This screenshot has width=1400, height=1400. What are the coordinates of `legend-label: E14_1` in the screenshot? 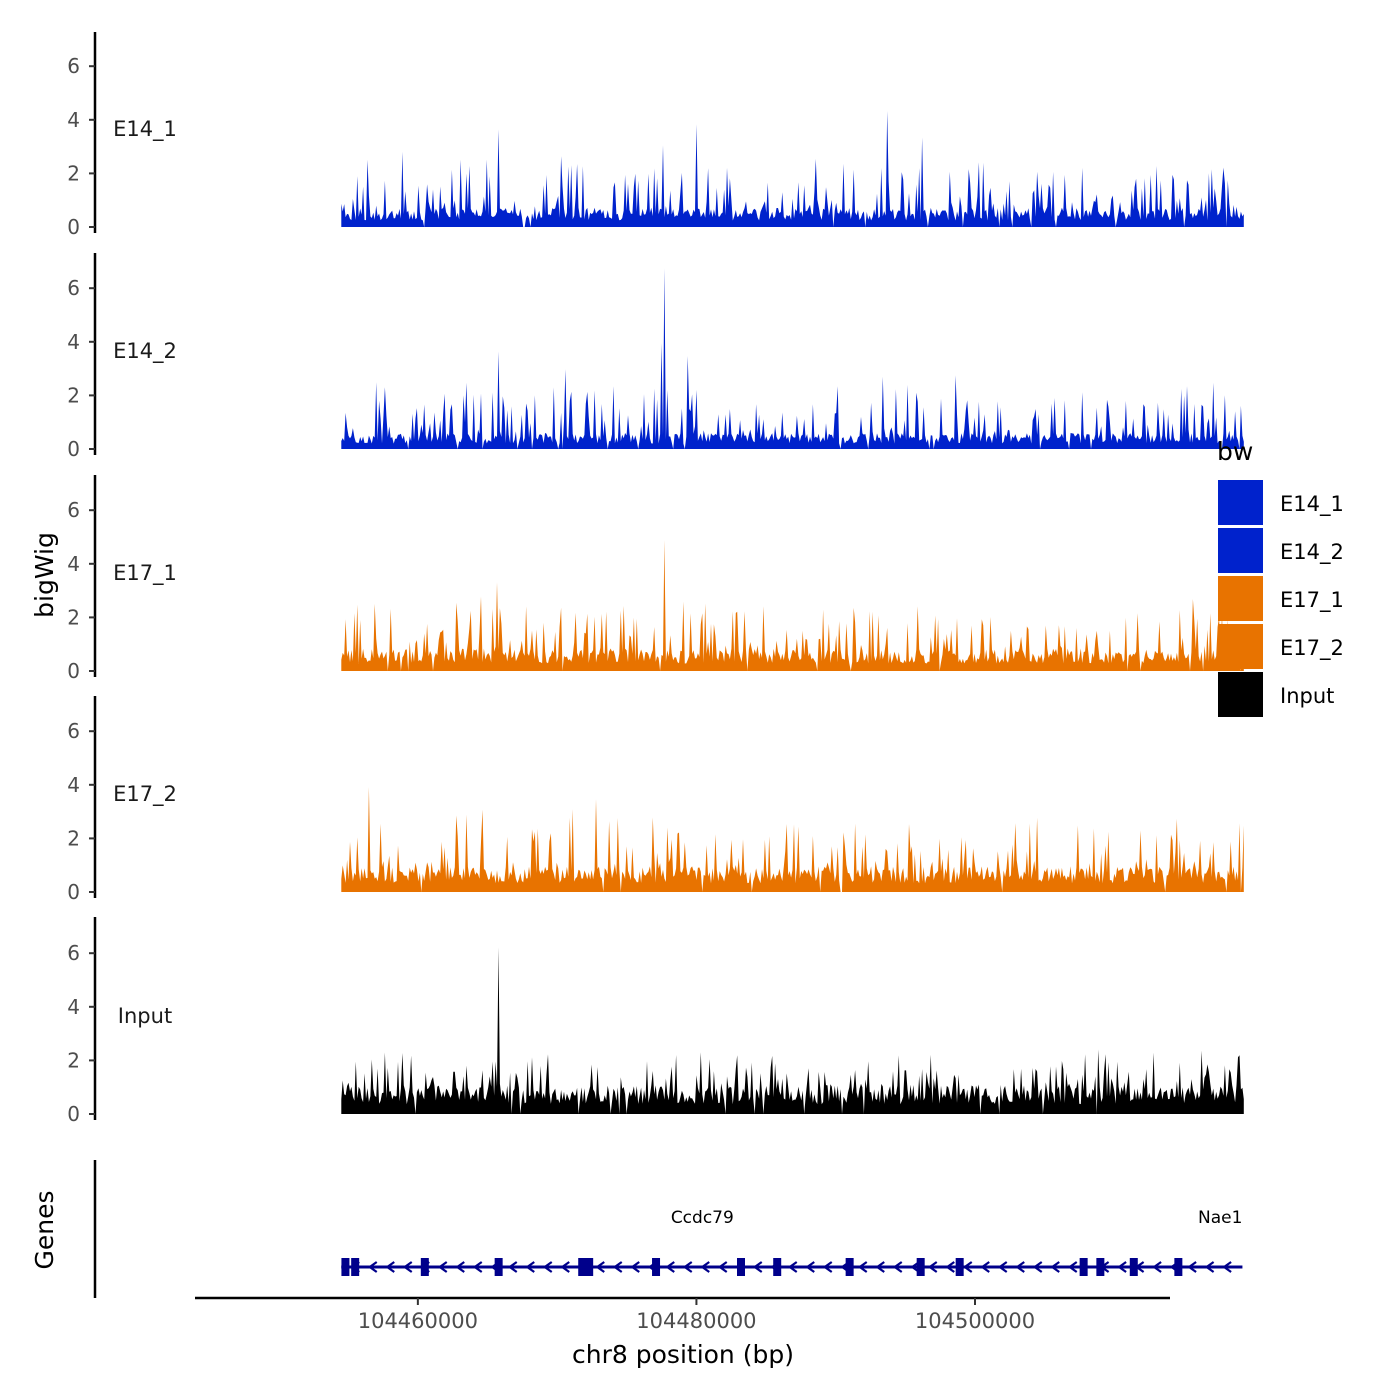 It's located at (1312, 504).